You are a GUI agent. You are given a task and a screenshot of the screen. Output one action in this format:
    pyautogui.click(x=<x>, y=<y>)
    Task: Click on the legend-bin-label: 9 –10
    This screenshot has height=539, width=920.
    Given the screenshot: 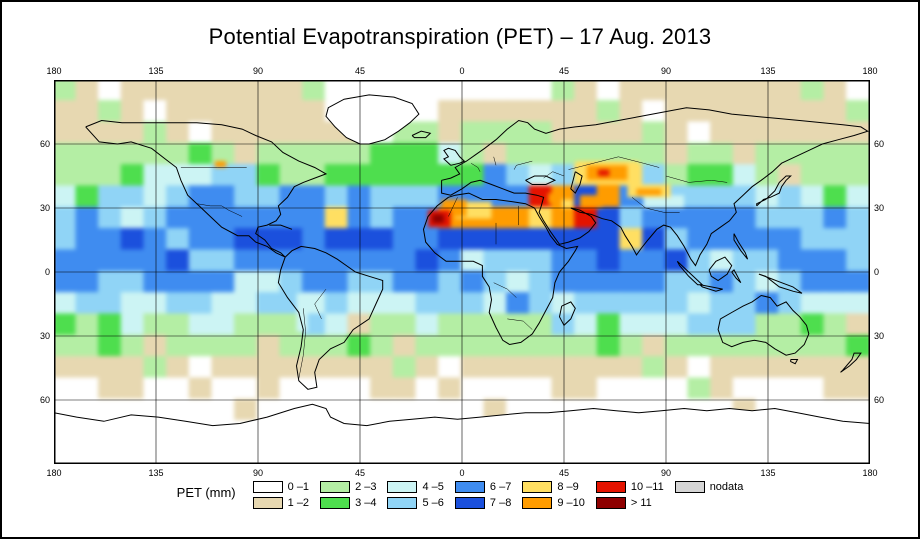 What is the action you would take?
    pyautogui.click(x=571, y=502)
    